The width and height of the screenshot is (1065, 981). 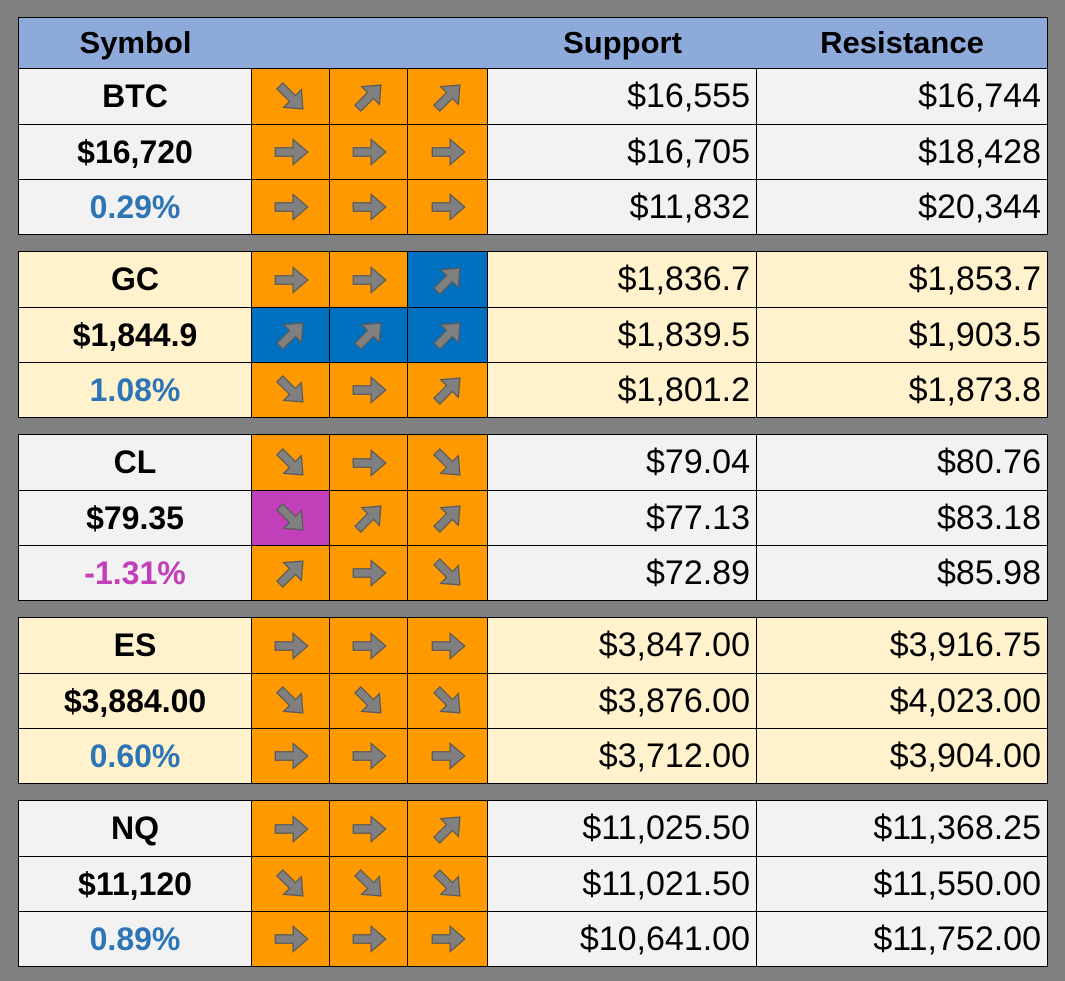 What do you see at coordinates (622, 462) in the screenshot?
I see `support-cell: $79.04` at bounding box center [622, 462].